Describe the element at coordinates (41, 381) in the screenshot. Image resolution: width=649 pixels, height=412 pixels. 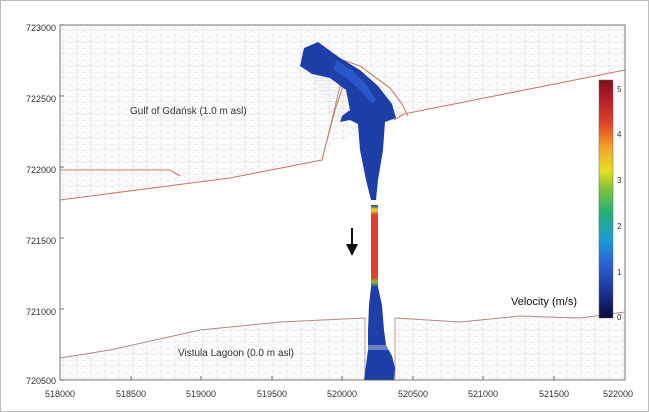
I see `y-tick-label: 720500` at that location.